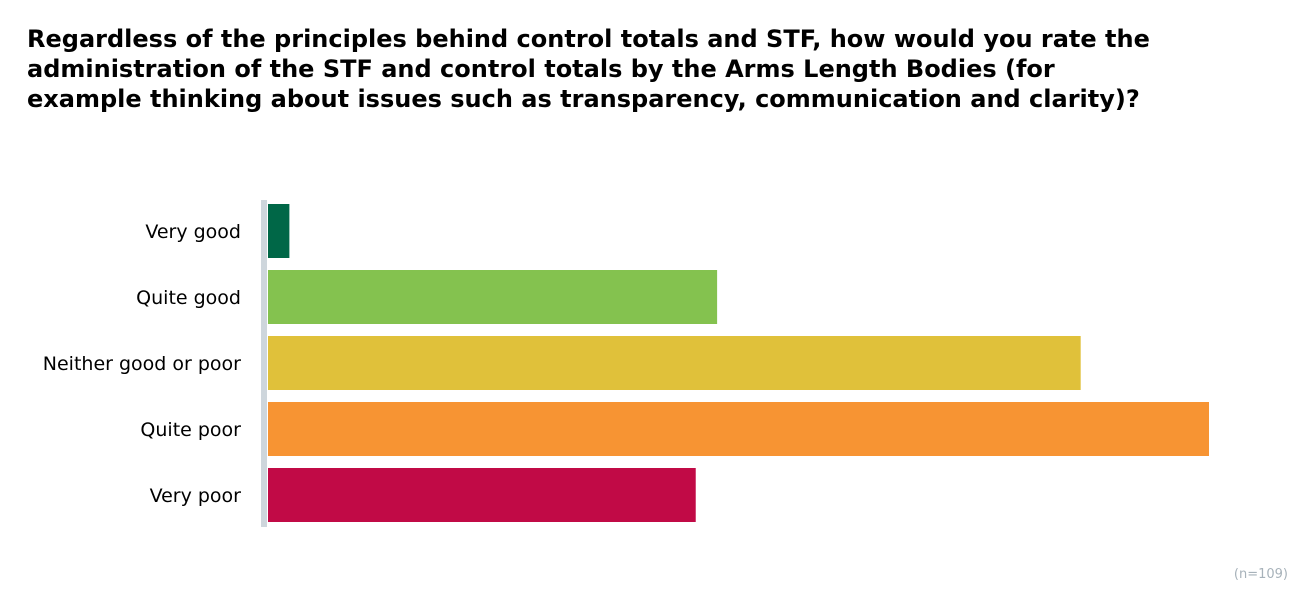 The height and width of the screenshot is (591, 1312). Describe the element at coordinates (193, 232) in the screenshot. I see `category-label-very-good: Very good` at that location.